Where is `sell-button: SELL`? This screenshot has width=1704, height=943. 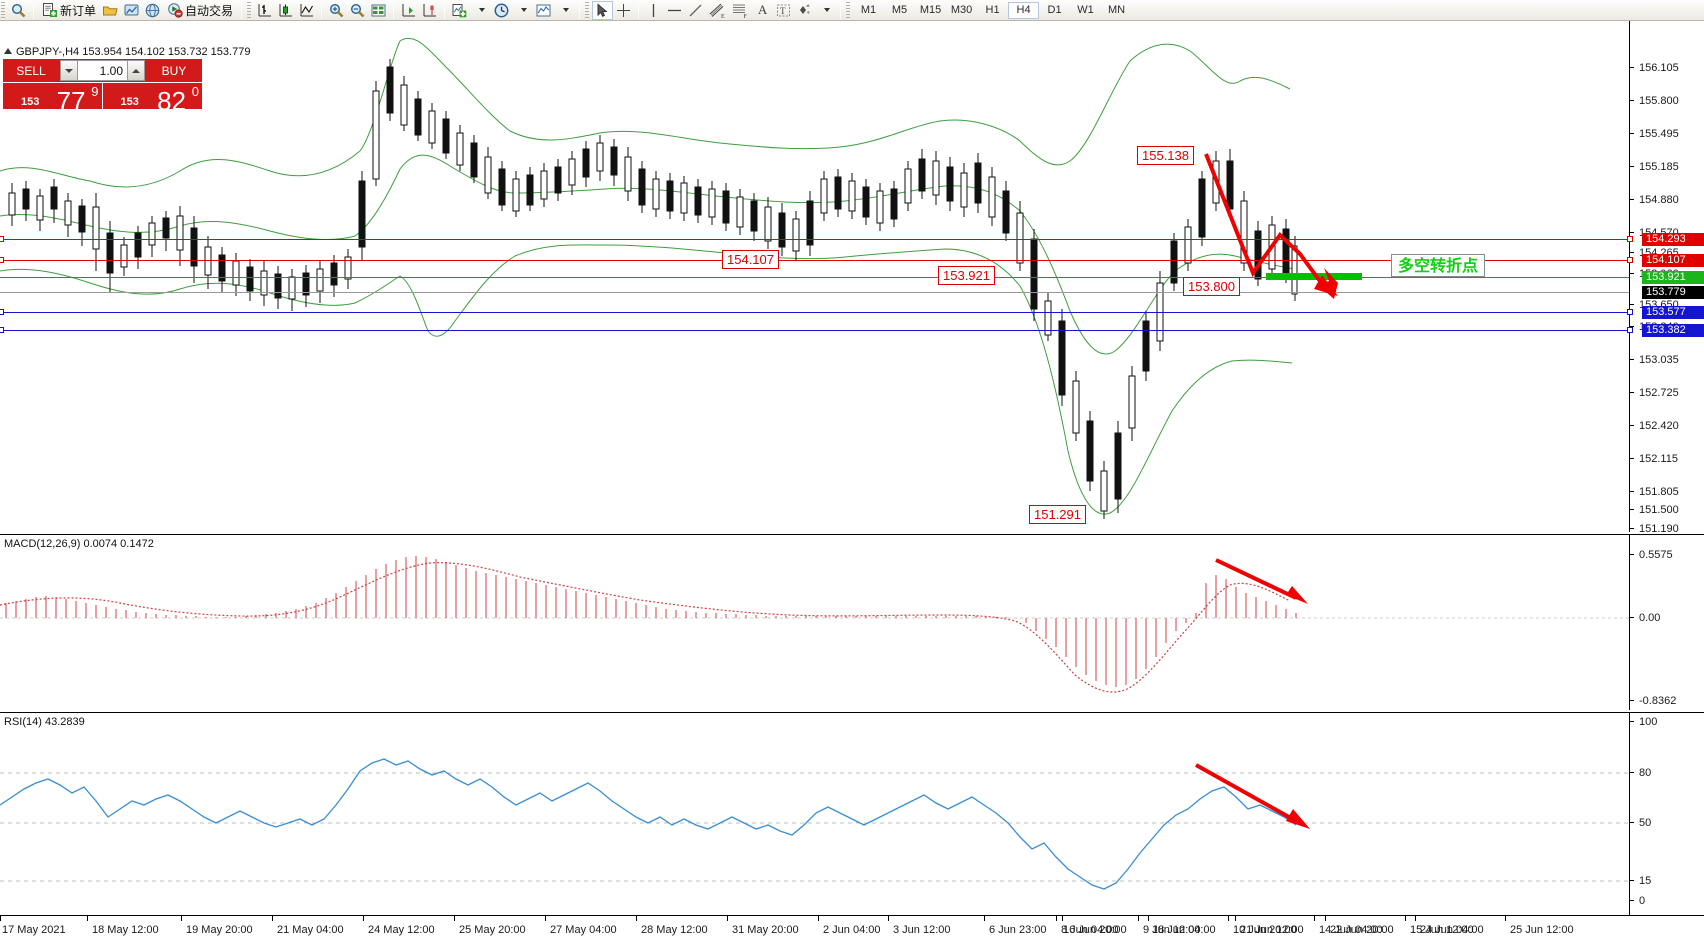 sell-button: SELL is located at coordinates (31, 70).